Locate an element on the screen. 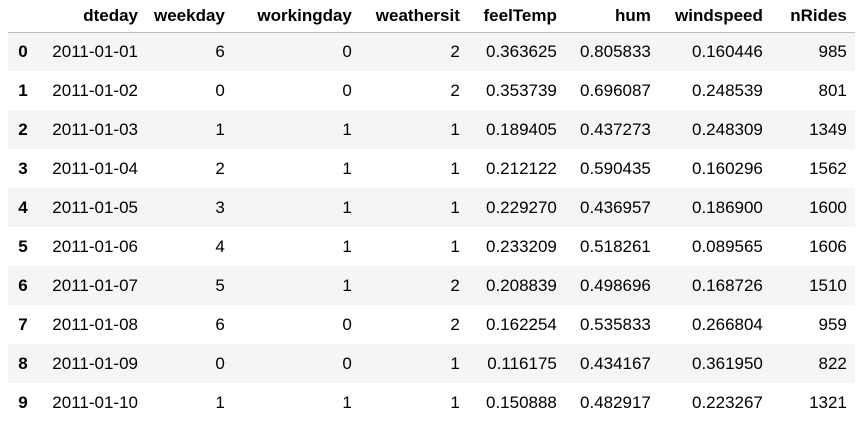  cell-weekday: 3 is located at coordinates (220, 207).